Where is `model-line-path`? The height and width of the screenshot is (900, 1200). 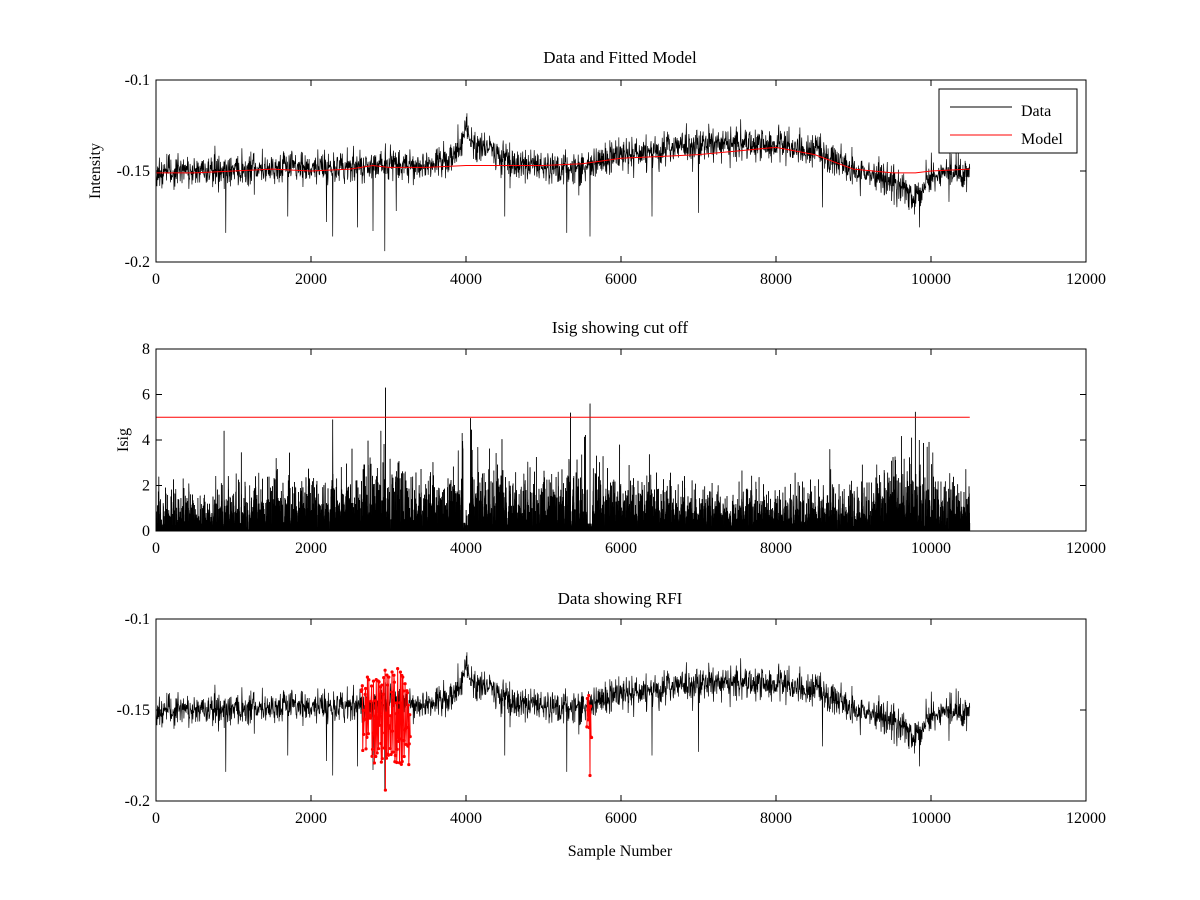
model-line-path is located at coordinates (563, 160).